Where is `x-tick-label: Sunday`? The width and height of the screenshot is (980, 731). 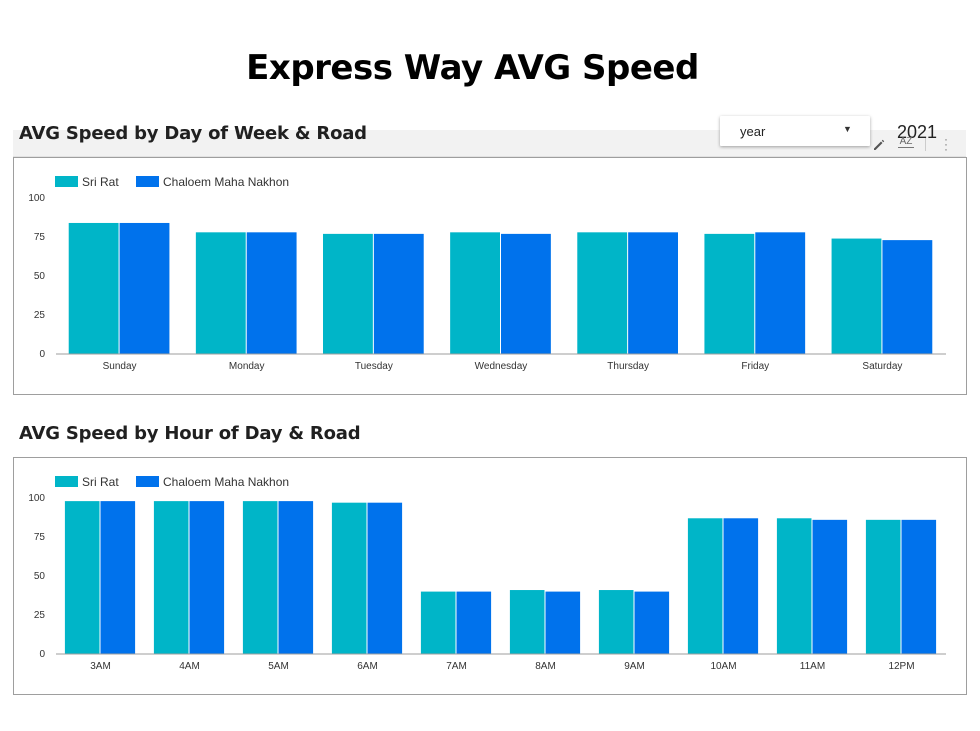 x-tick-label: Sunday is located at coordinates (120, 366).